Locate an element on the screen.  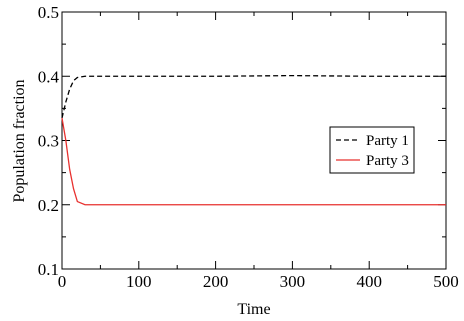
y-tick-labels: 0.1 0.2 0.3 0.4 0.5 is located at coordinates (49, 141).